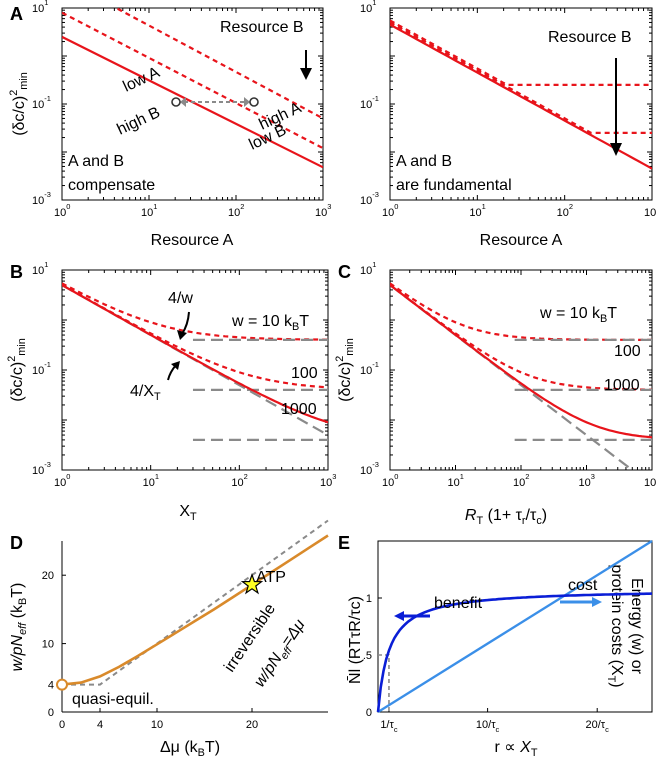 The height and width of the screenshot is (766, 656). Describe the element at coordinates (100, 725) in the screenshot. I see `x-tick-label: 4` at that location.